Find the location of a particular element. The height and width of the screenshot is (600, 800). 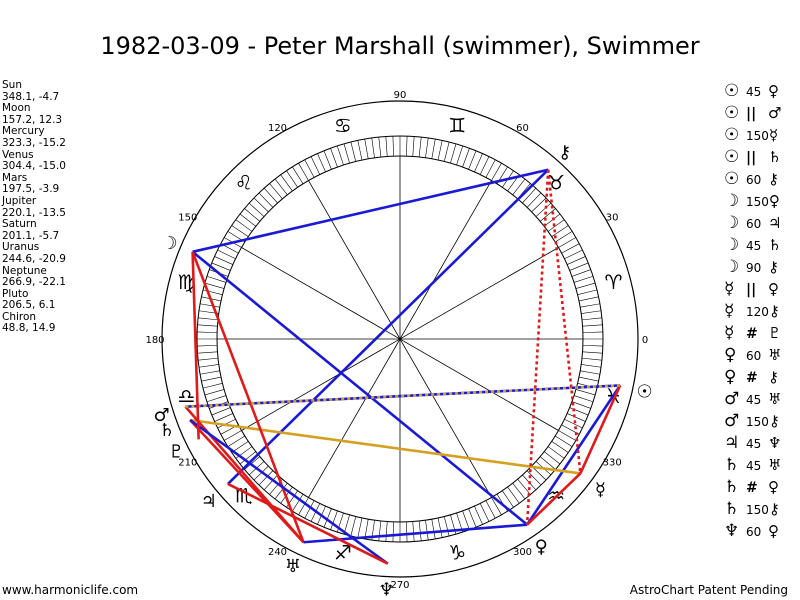

position-value-uranus: 244.6, -20.9 is located at coordinates (34, 258).